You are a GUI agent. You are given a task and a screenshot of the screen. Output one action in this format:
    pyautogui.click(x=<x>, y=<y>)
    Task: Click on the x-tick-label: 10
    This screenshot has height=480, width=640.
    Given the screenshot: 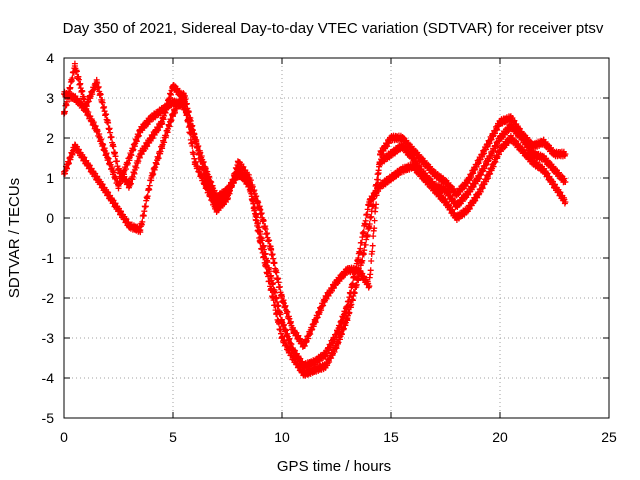 What is the action you would take?
    pyautogui.click(x=282, y=437)
    